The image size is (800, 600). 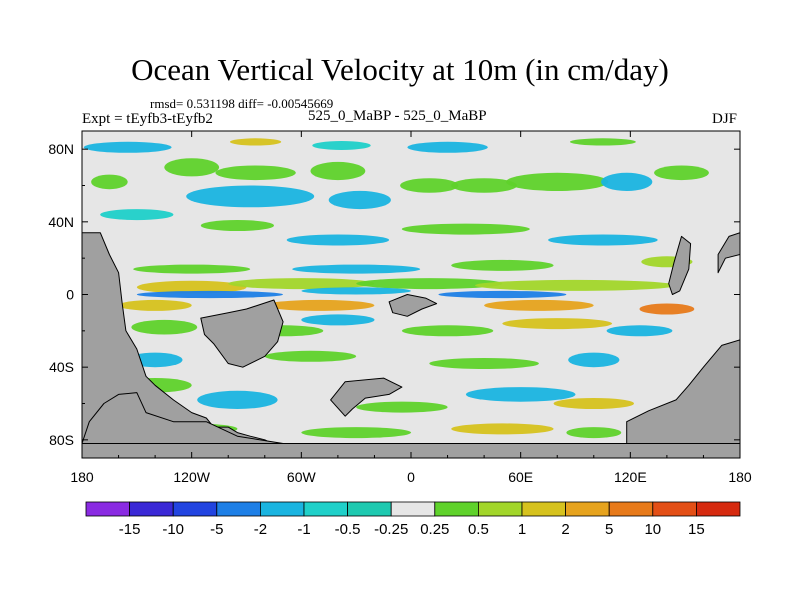 I want to click on land-equatorial-island, so click(x=413, y=305).